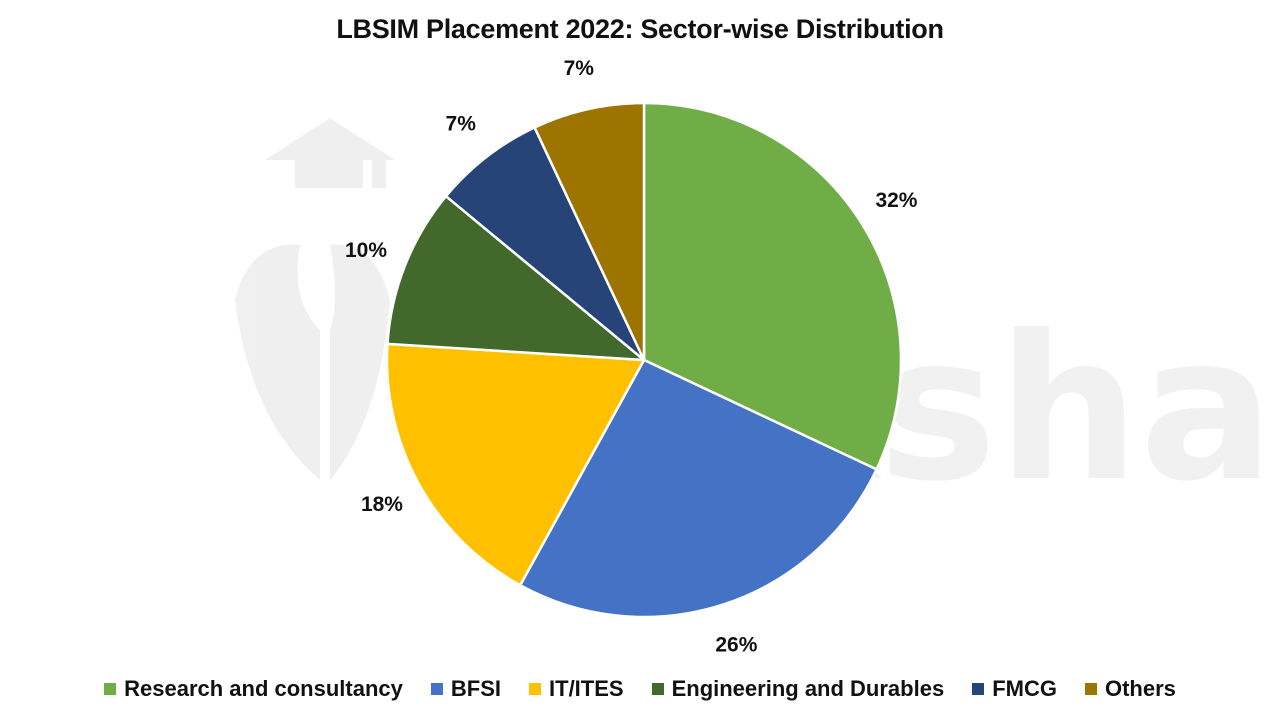  What do you see at coordinates (579, 68) in the screenshot?
I see `data-label-others: 7%` at bounding box center [579, 68].